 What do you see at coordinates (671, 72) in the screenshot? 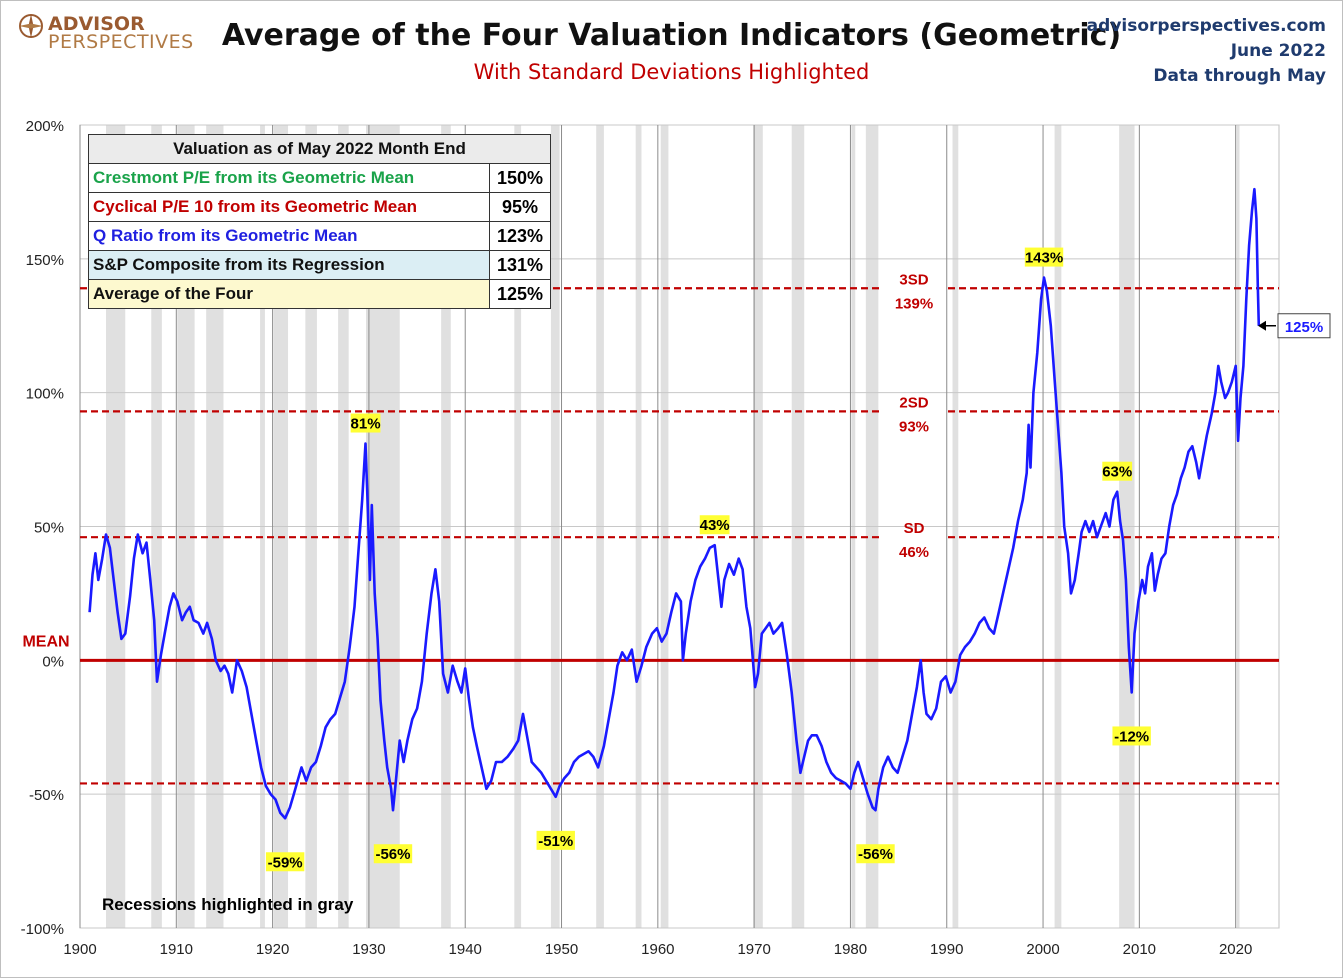
I see `chart-subtitle: With Standard Deviations Highlighted` at bounding box center [671, 72].